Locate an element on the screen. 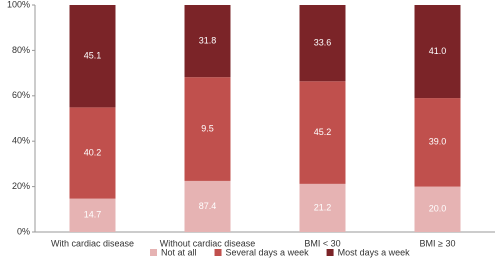  value-label: 31.8 is located at coordinates (208, 40).